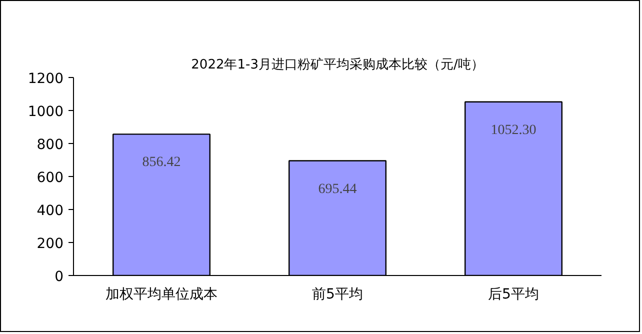 The image size is (642, 334). What do you see at coordinates (161, 162) in the screenshot?
I see `data-label: 856.42` at bounding box center [161, 162].